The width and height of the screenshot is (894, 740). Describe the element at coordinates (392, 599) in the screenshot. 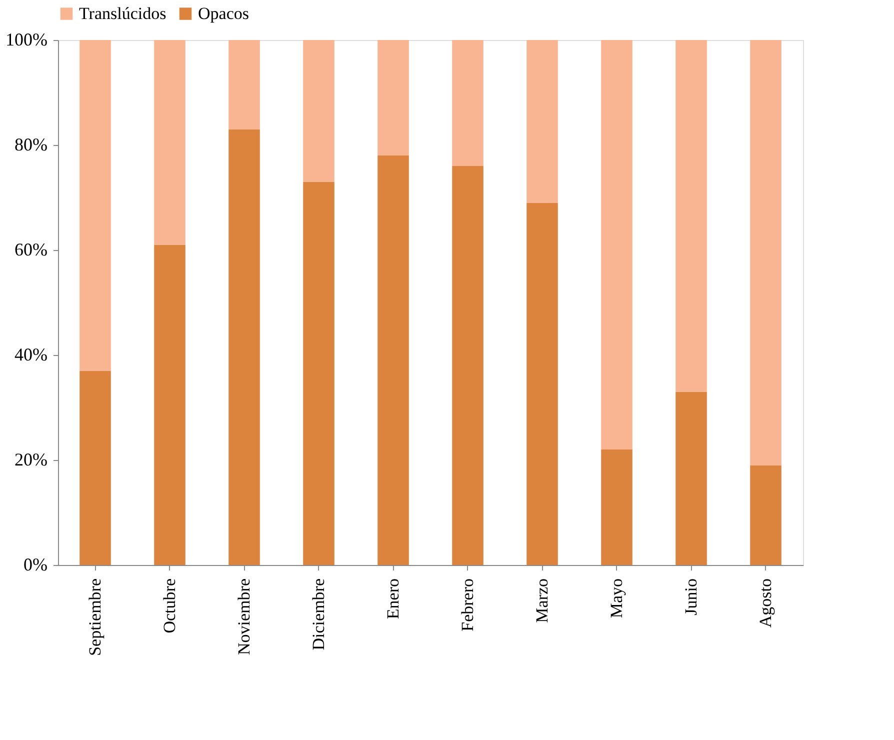

I see `x-tick-label: Enero` at that location.